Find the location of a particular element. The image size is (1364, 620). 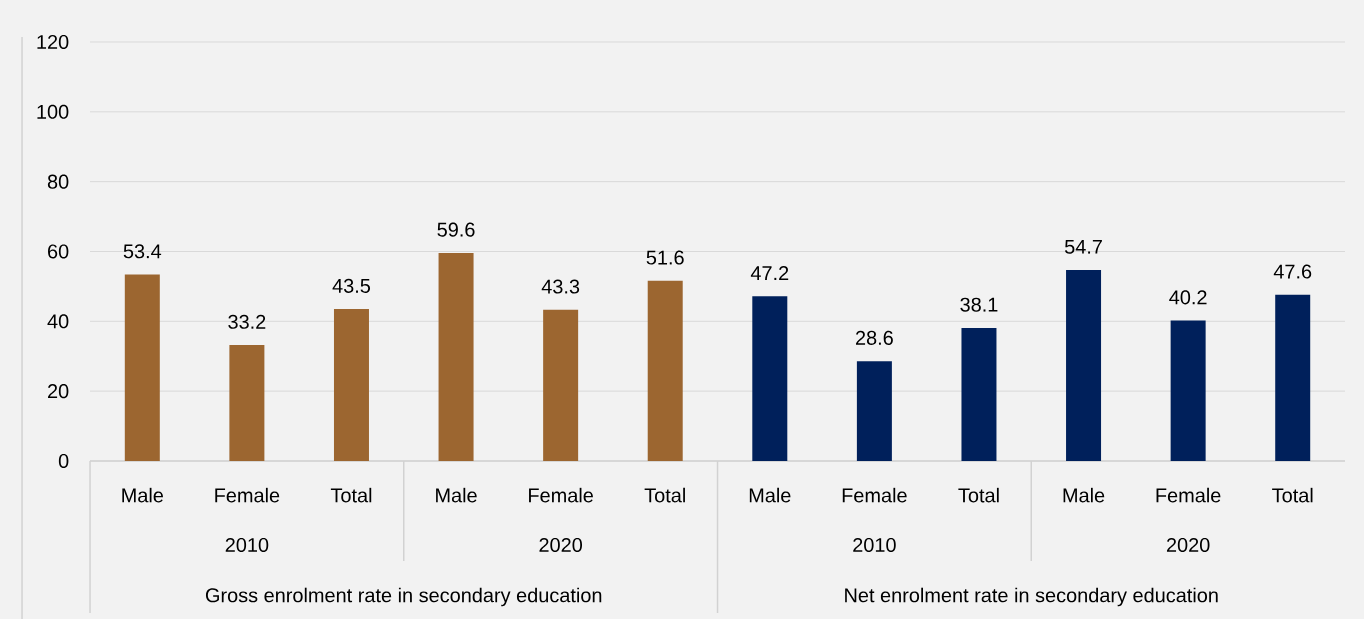

text: Net enrolment rate in secondary education is located at coordinates (1031, 597).